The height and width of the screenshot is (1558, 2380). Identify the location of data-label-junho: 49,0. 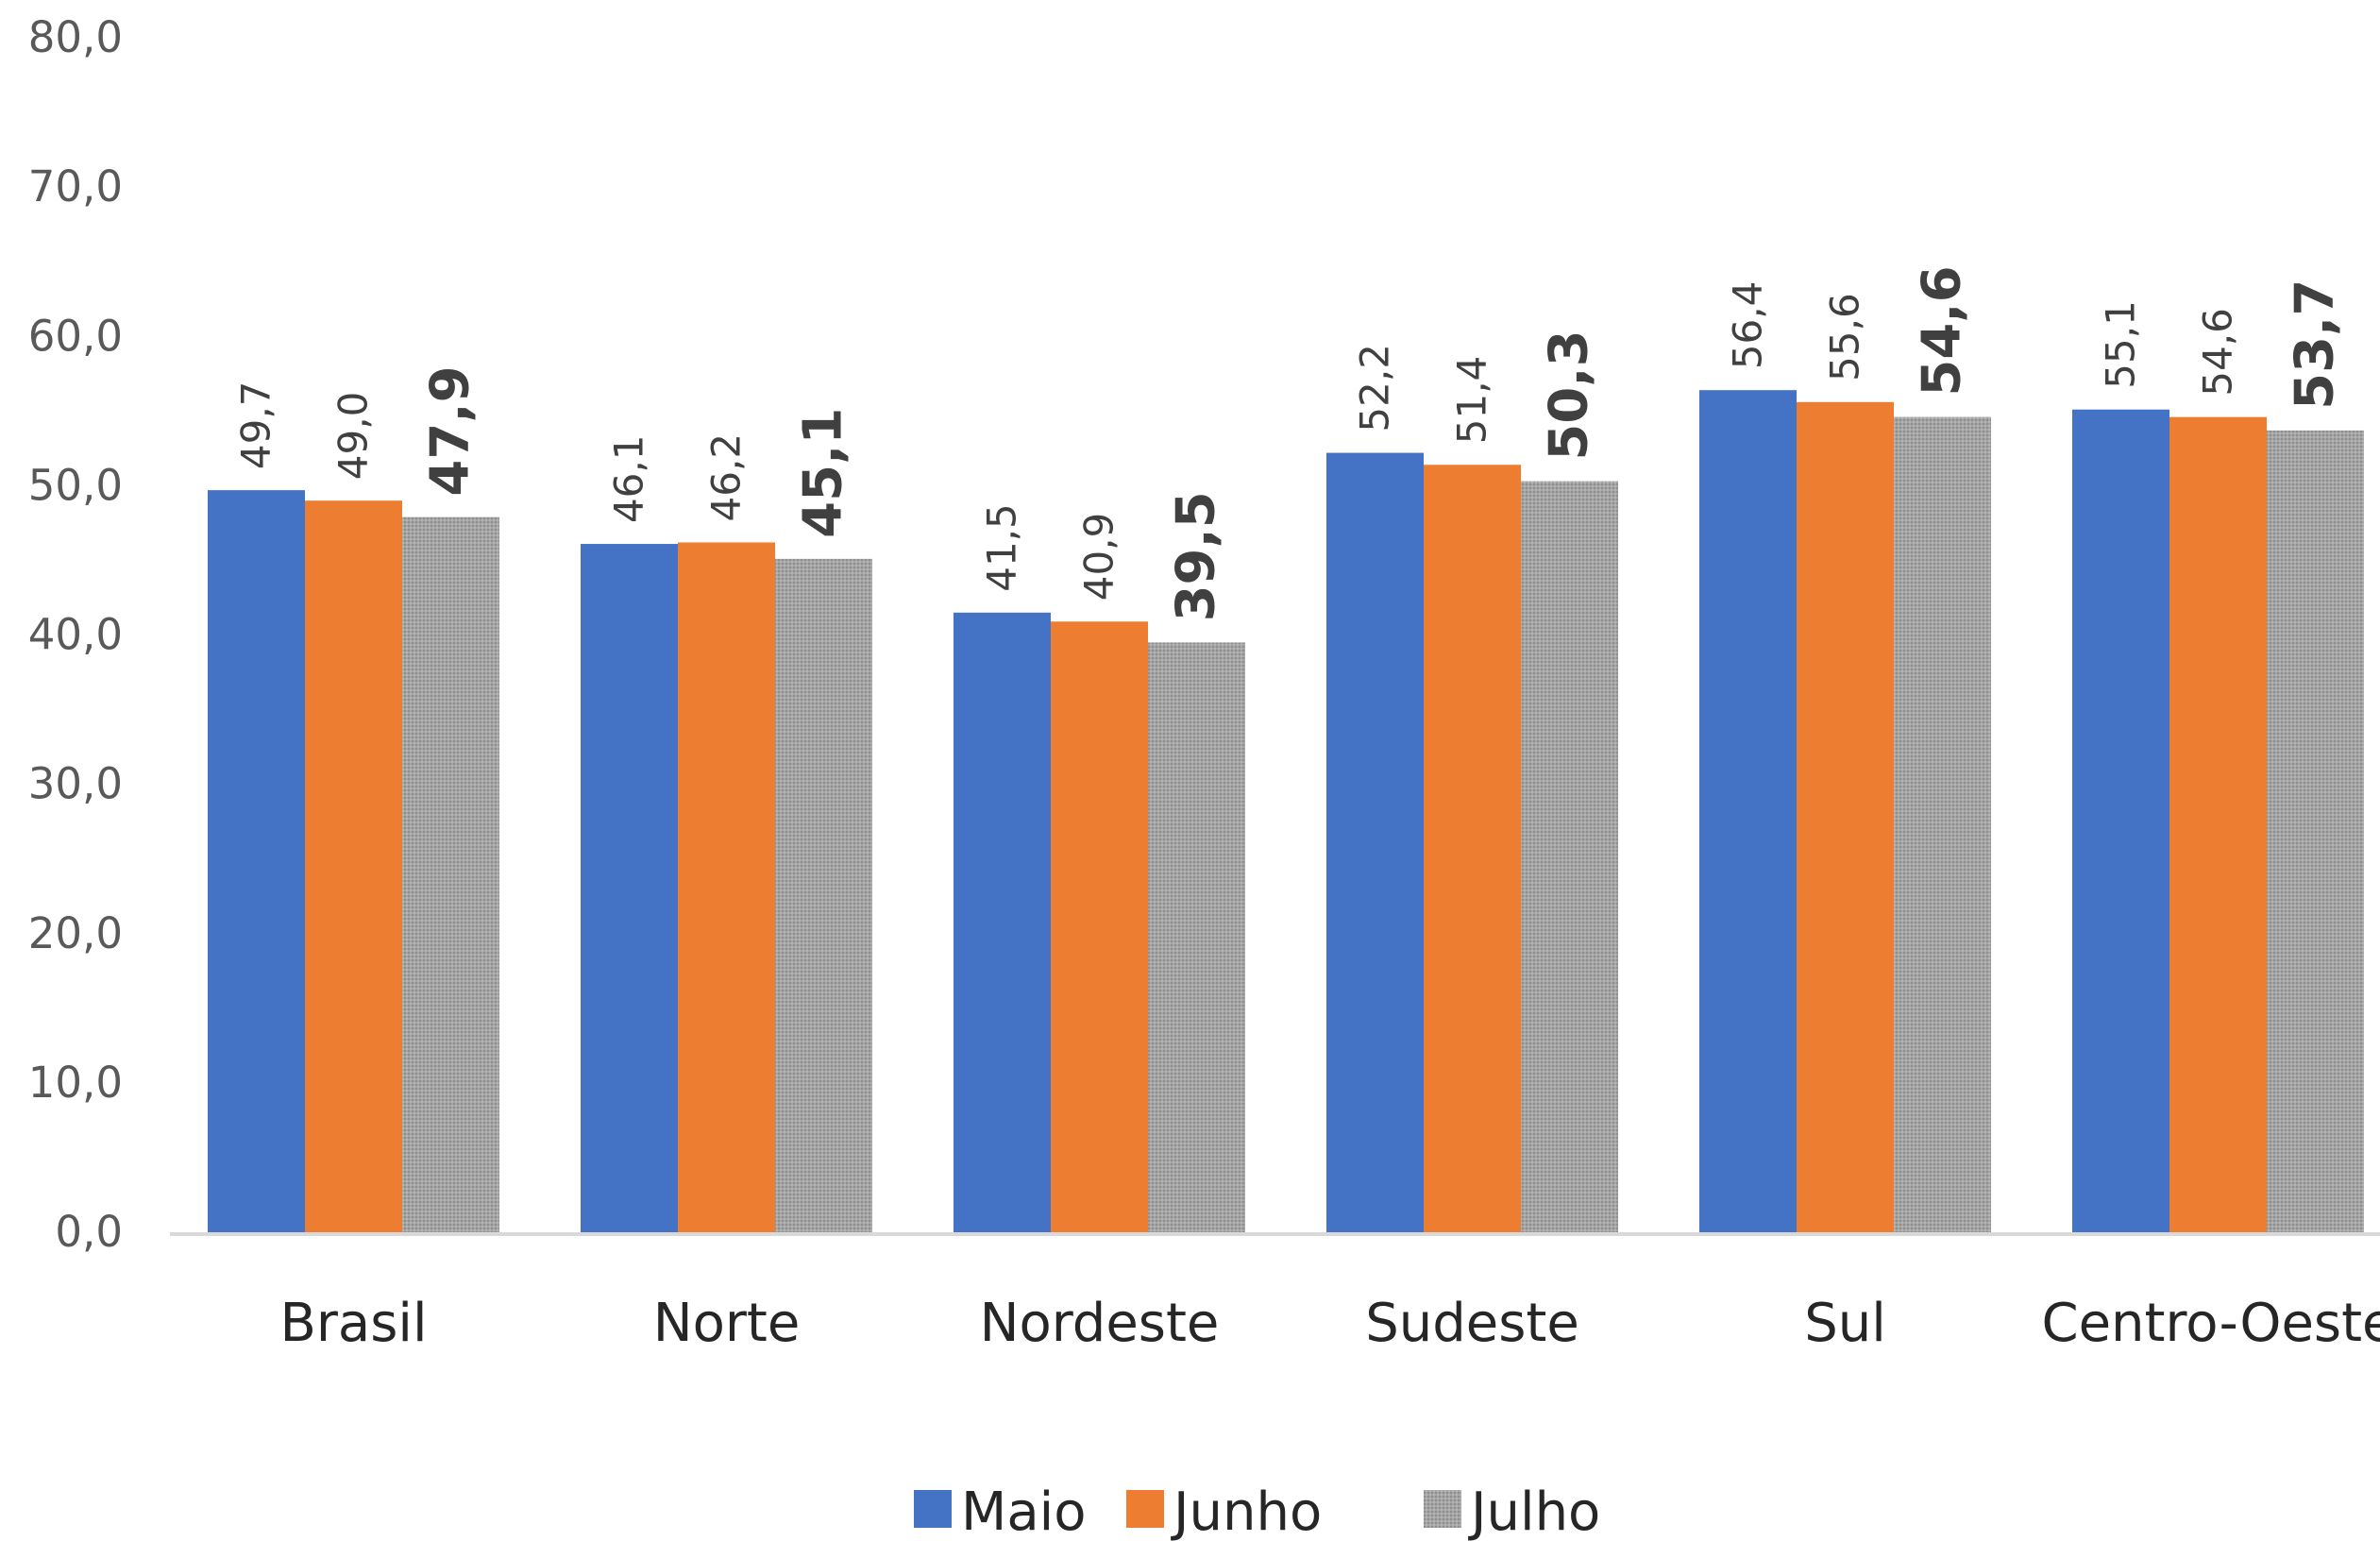
(353, 436).